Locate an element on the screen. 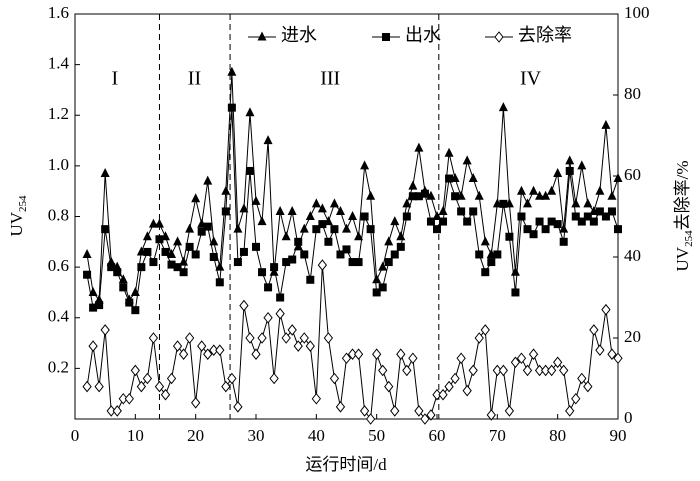 The height and width of the screenshot is (481, 700). y2-label-sub: 254 is located at coordinates (689, 238).